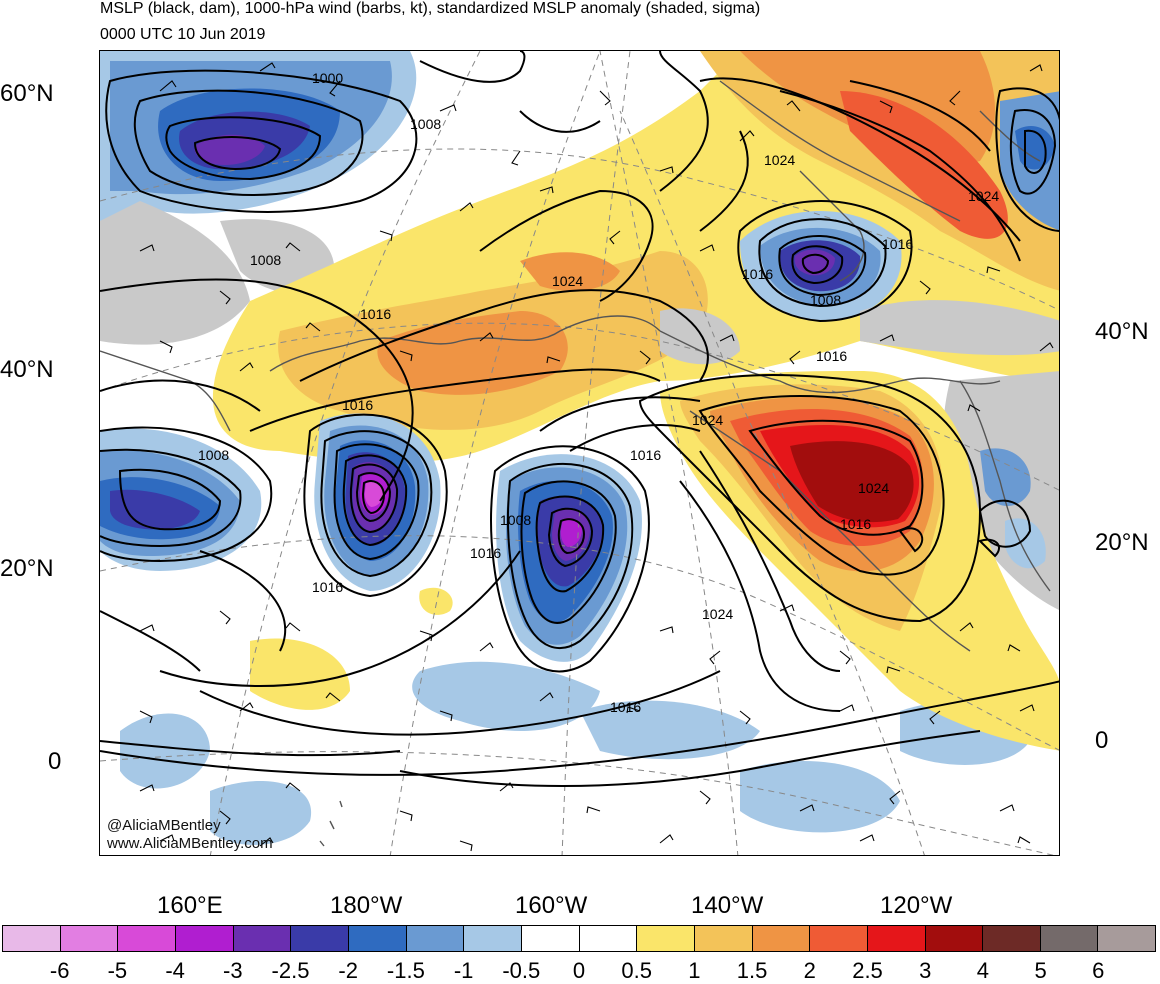  Describe the element at coordinates (1040, 970) in the screenshot. I see `colorbar-tick-label: 5` at that location.